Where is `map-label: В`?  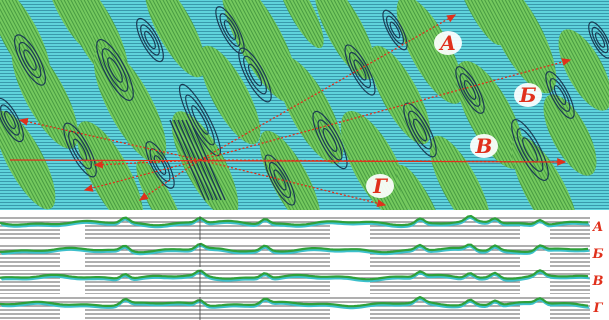
map-label: В is located at coordinates (484, 146).